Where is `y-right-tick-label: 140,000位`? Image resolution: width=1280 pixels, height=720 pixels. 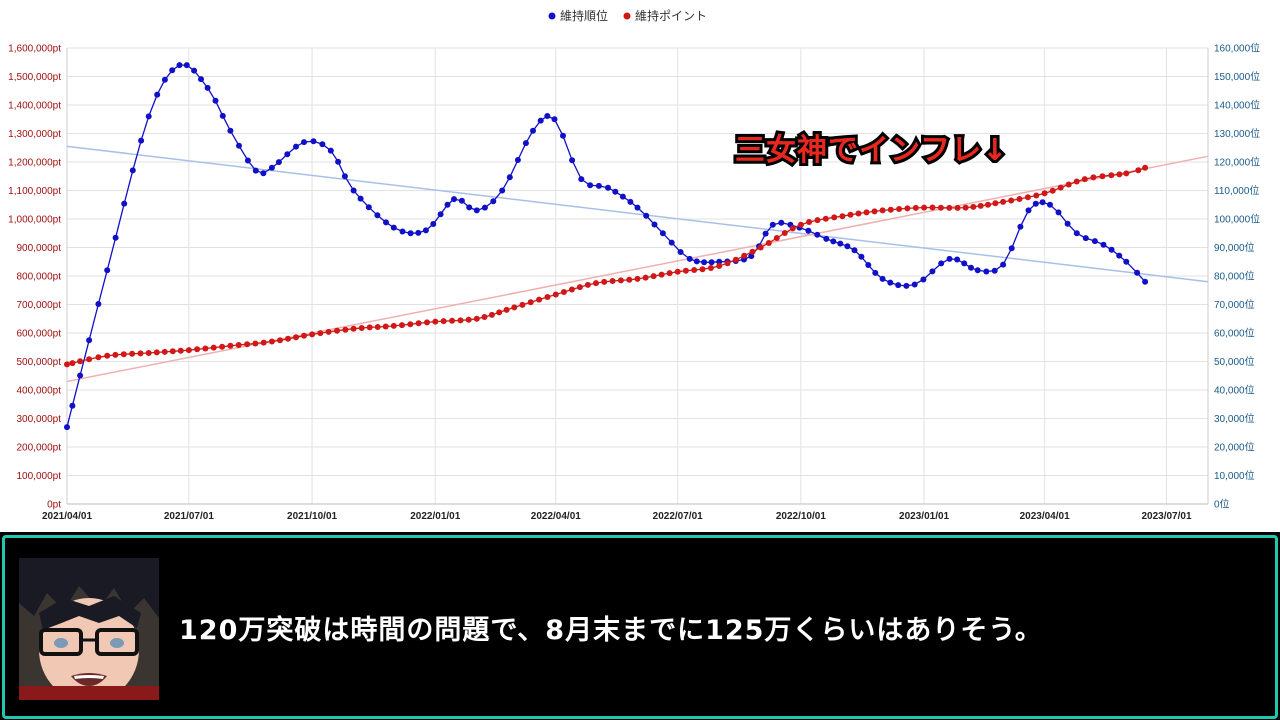
y-right-tick-label: 140,000位 is located at coordinates (1237, 105).